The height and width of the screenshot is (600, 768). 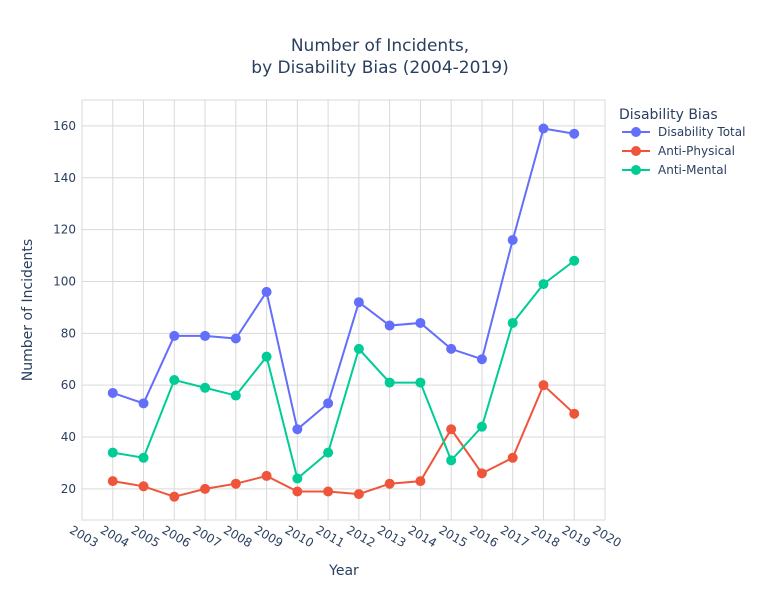 What do you see at coordinates (668, 115) in the screenshot?
I see `legend-title: Disability Bias` at bounding box center [668, 115].